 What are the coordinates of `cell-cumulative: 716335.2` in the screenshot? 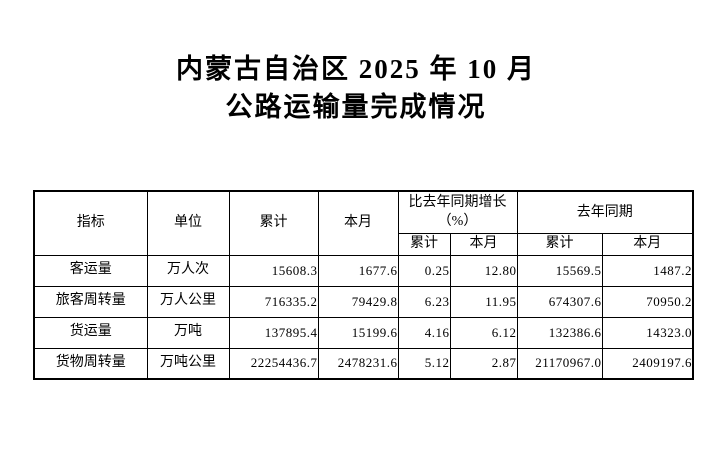 It's located at (273, 301).